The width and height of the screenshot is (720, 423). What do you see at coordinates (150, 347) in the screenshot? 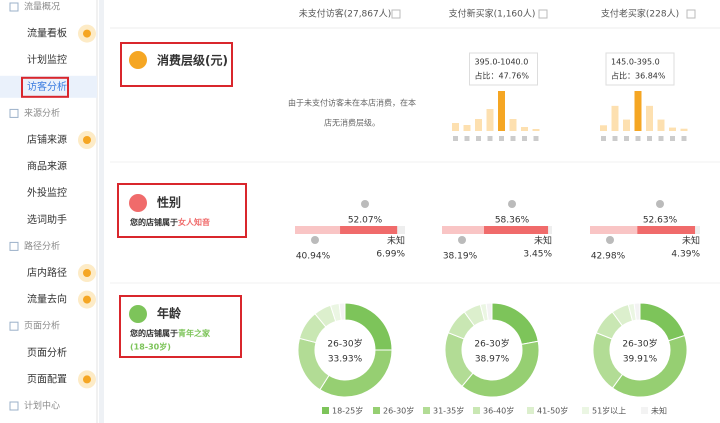
I see `section-desc: (18-30岁)` at bounding box center [150, 347].